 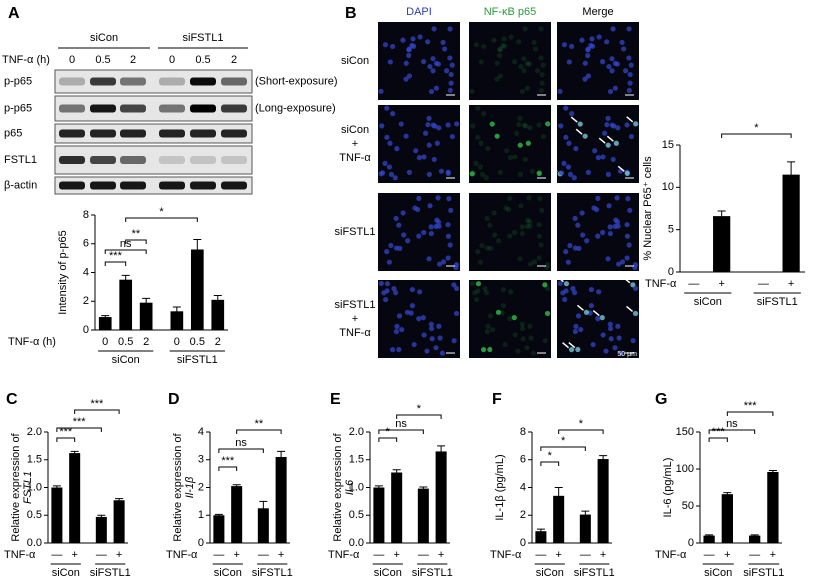 I want to click on significance-label: **, so click(x=136, y=234).